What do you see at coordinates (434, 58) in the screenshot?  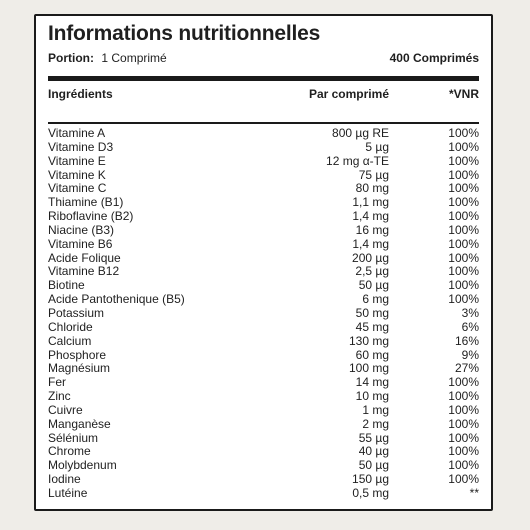 I see `tablet-count: 400 Comprimés` at bounding box center [434, 58].